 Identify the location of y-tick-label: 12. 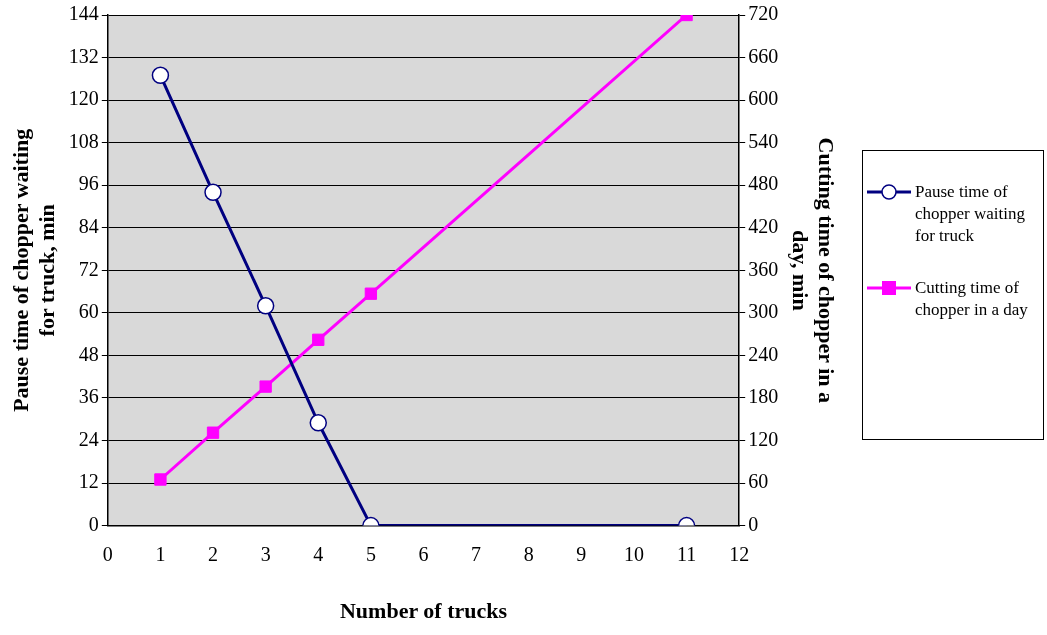
(88, 481).